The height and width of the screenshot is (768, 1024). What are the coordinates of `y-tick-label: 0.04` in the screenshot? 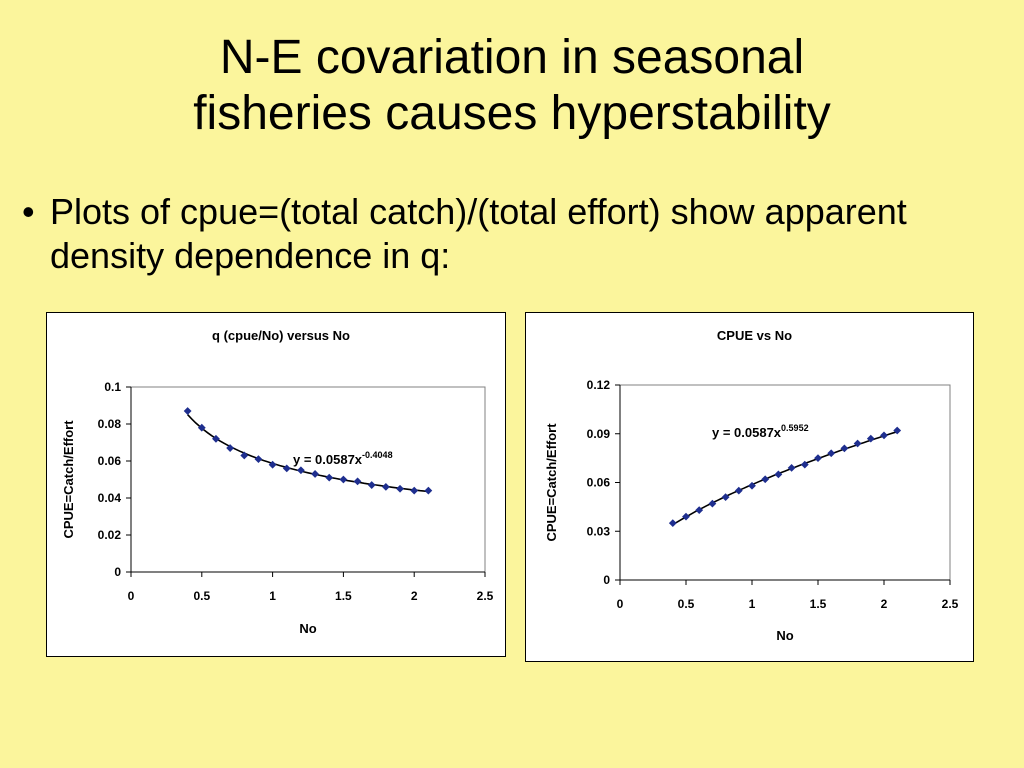 It's located at (110, 498).